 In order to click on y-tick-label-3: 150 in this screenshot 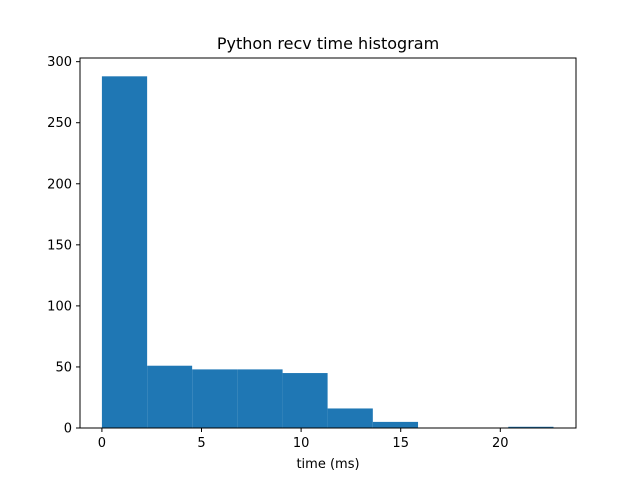, I will do `click(59, 245)`.